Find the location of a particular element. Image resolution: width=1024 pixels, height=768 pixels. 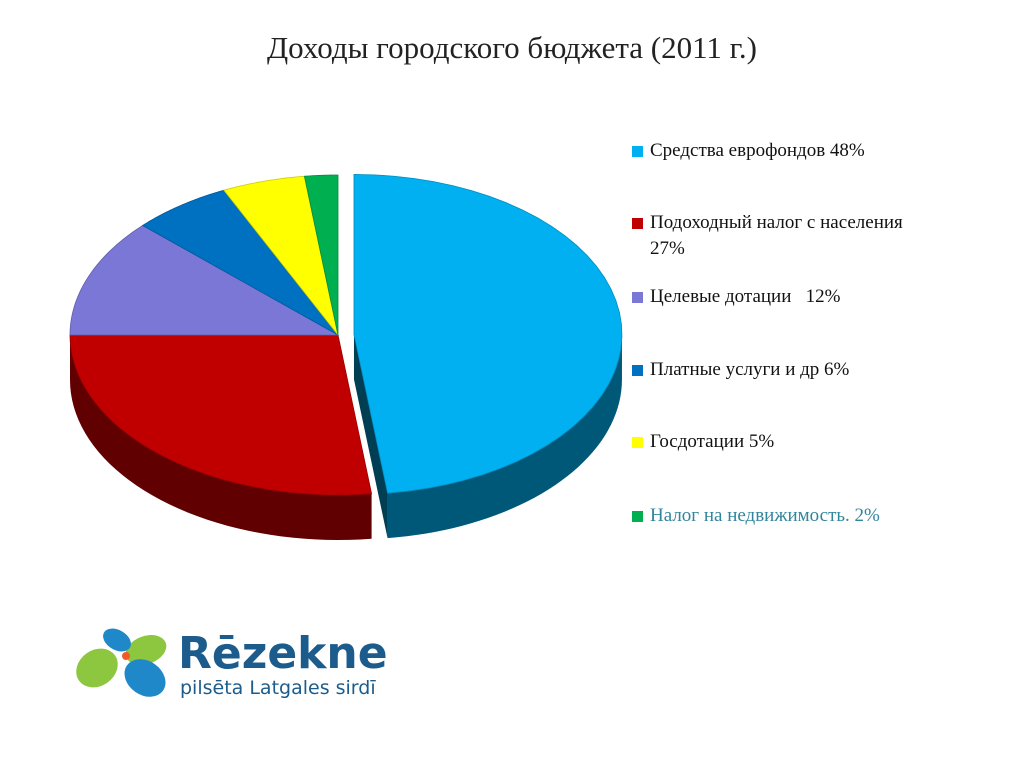

pie-sides is located at coordinates (346, 437).